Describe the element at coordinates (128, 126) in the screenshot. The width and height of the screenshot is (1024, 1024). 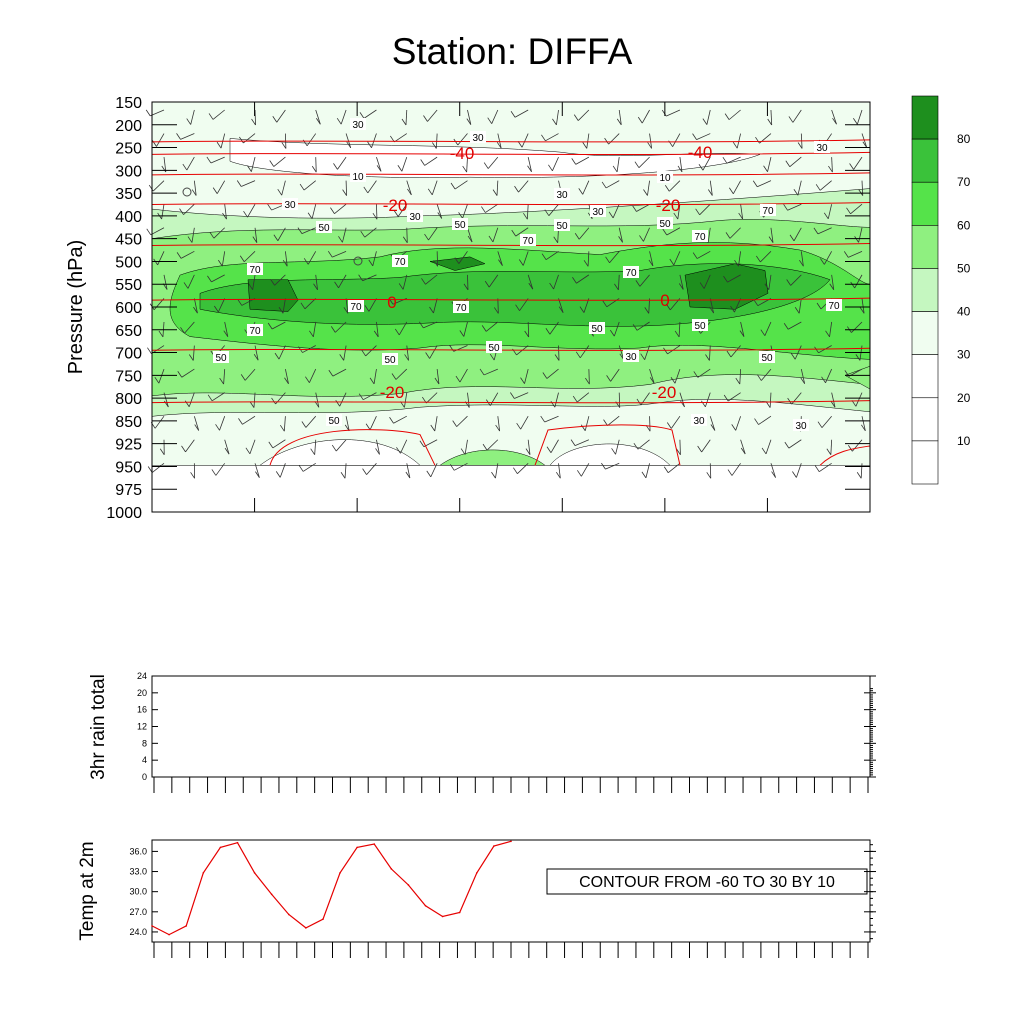
I see `pressure-tick-label: 200` at that location.